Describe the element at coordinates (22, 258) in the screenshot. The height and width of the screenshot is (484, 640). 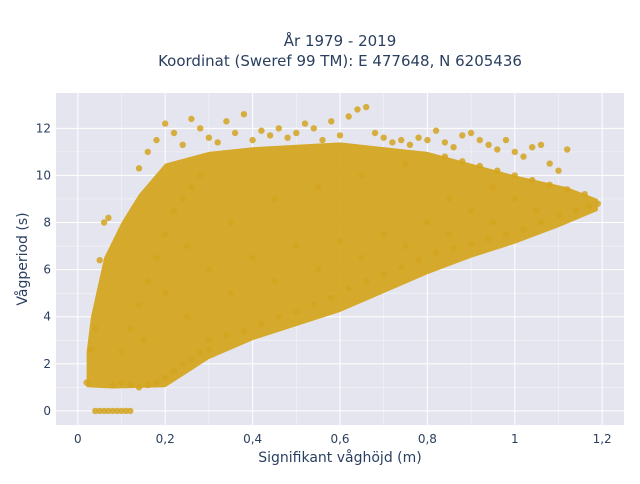
I see `y-axis-title: Vågperiod (s)` at that location.